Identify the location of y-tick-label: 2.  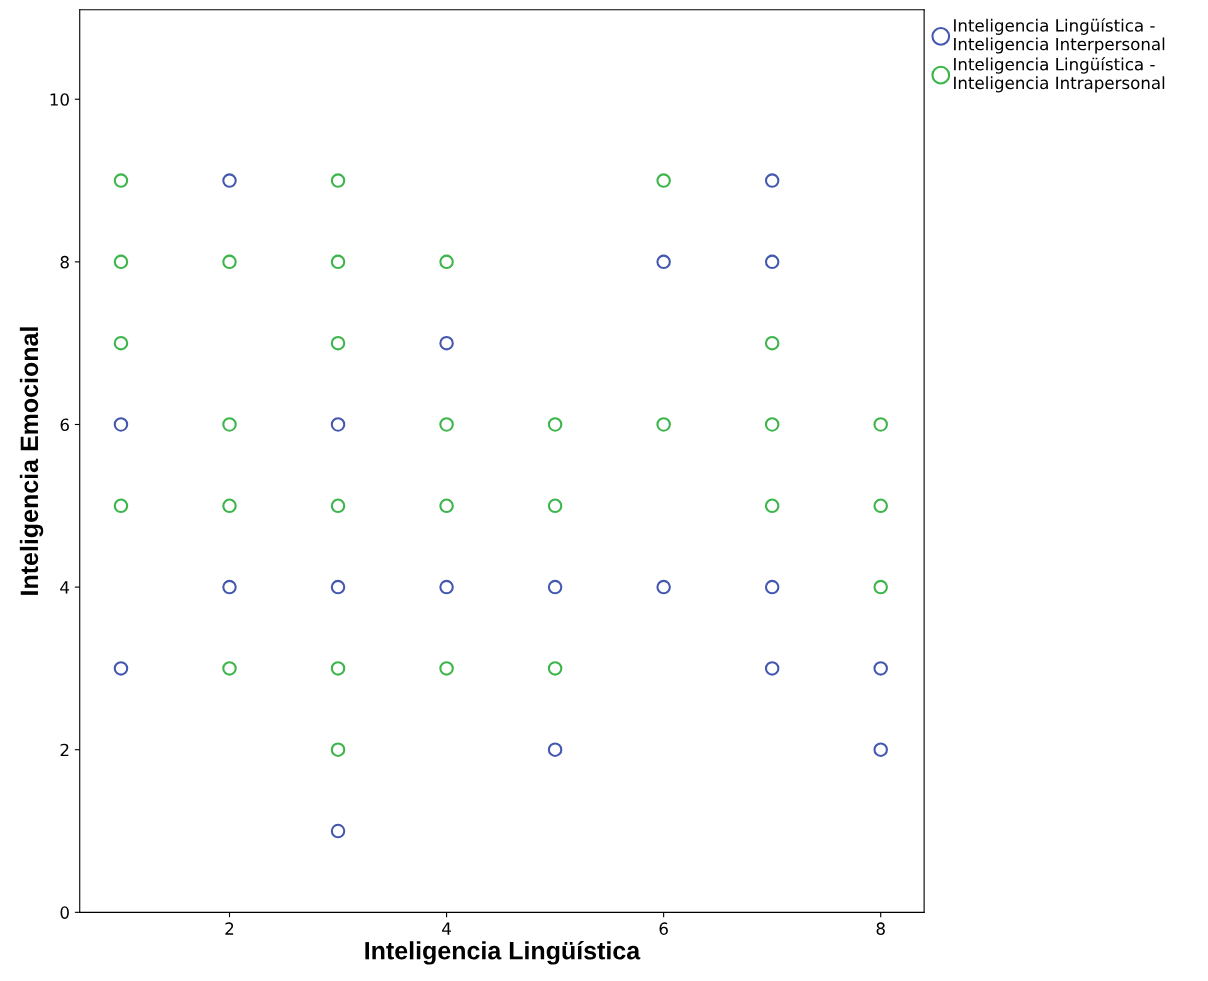
(64, 750).